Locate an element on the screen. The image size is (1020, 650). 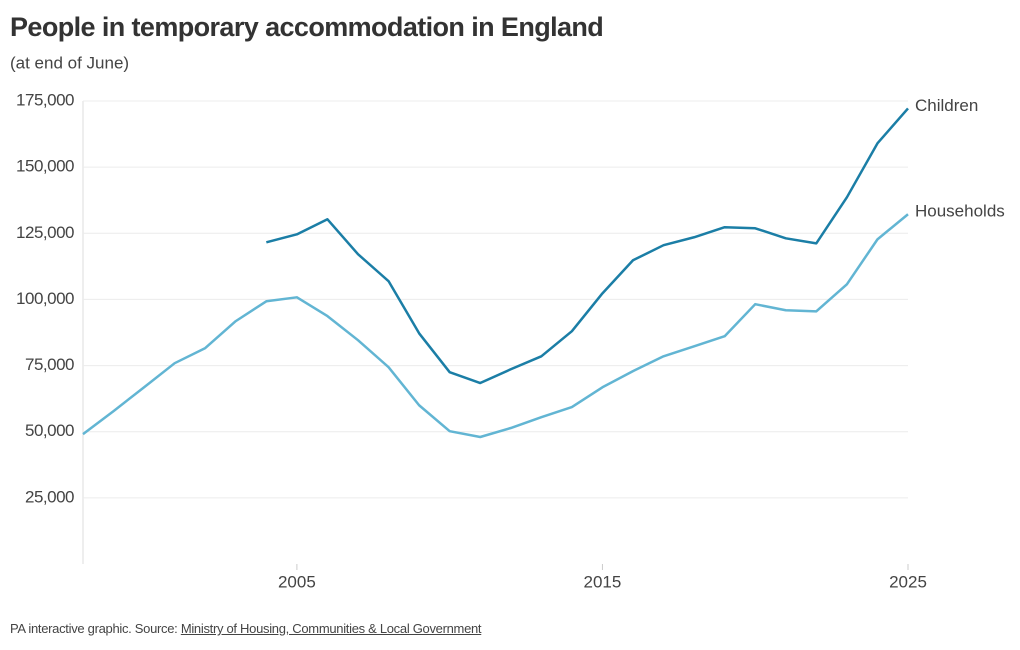
y-tick-label: 75,000 is located at coordinates (49, 364).